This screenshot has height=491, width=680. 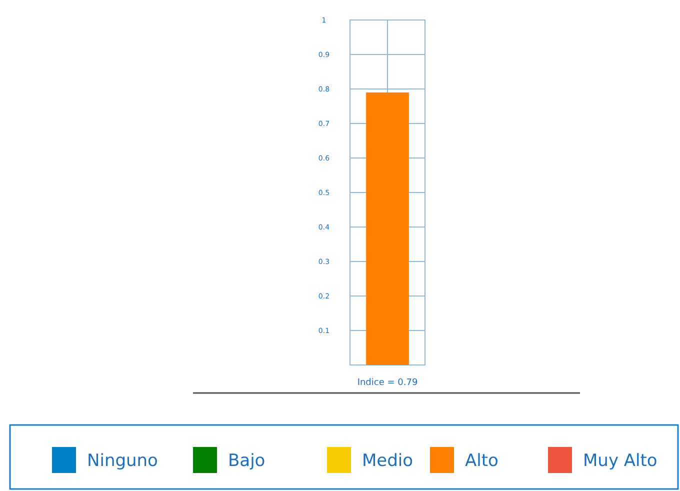 I want to click on x-tick-label: Indice = 0.79, so click(x=387, y=383).